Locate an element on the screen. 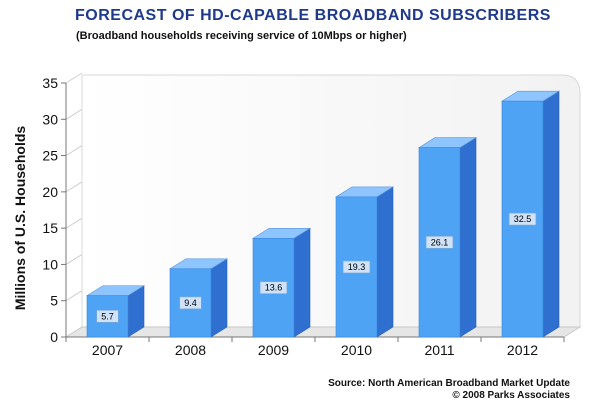 The height and width of the screenshot is (410, 600). bar: 13.6 is located at coordinates (281, 282).